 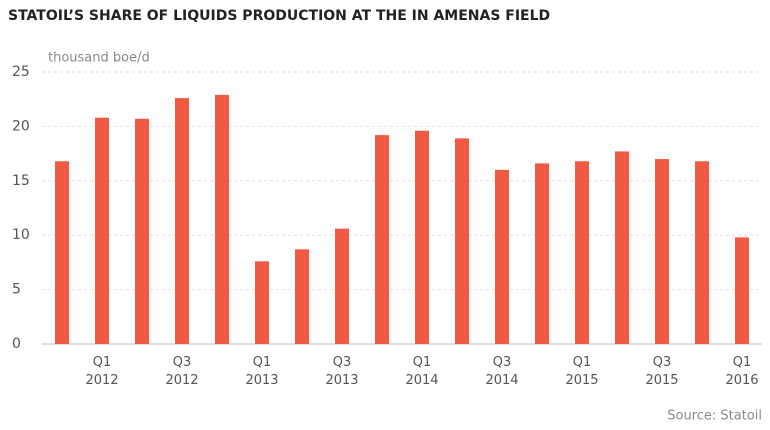 I want to click on y-tick-label: 5, so click(x=16, y=290).